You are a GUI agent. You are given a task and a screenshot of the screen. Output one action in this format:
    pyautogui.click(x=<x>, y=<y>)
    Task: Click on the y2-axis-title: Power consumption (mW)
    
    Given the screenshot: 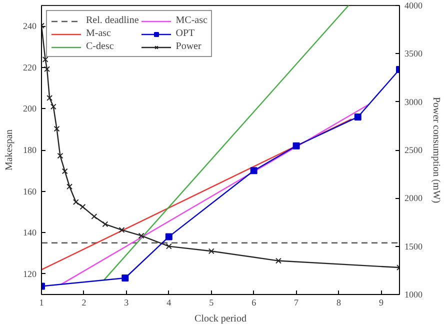 What is the action you would take?
    pyautogui.click(x=436, y=150)
    